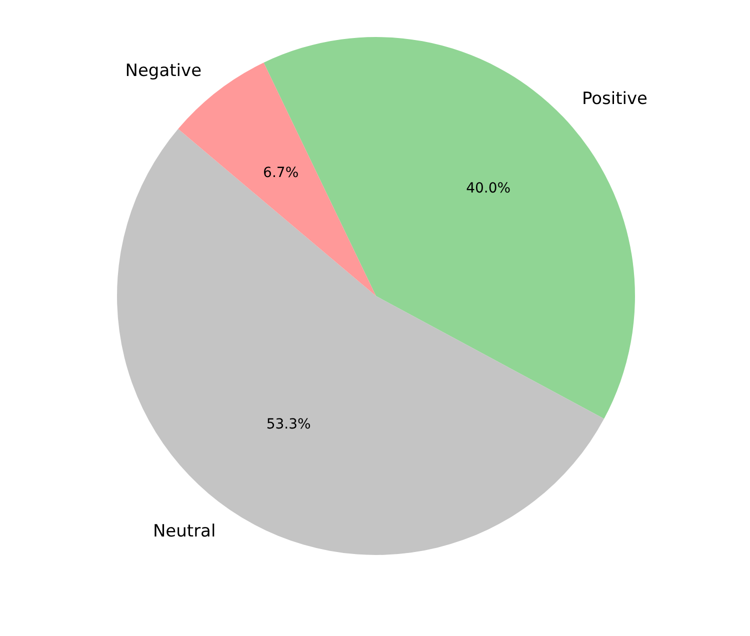  I want to click on data-label: 6.7%, so click(281, 173).